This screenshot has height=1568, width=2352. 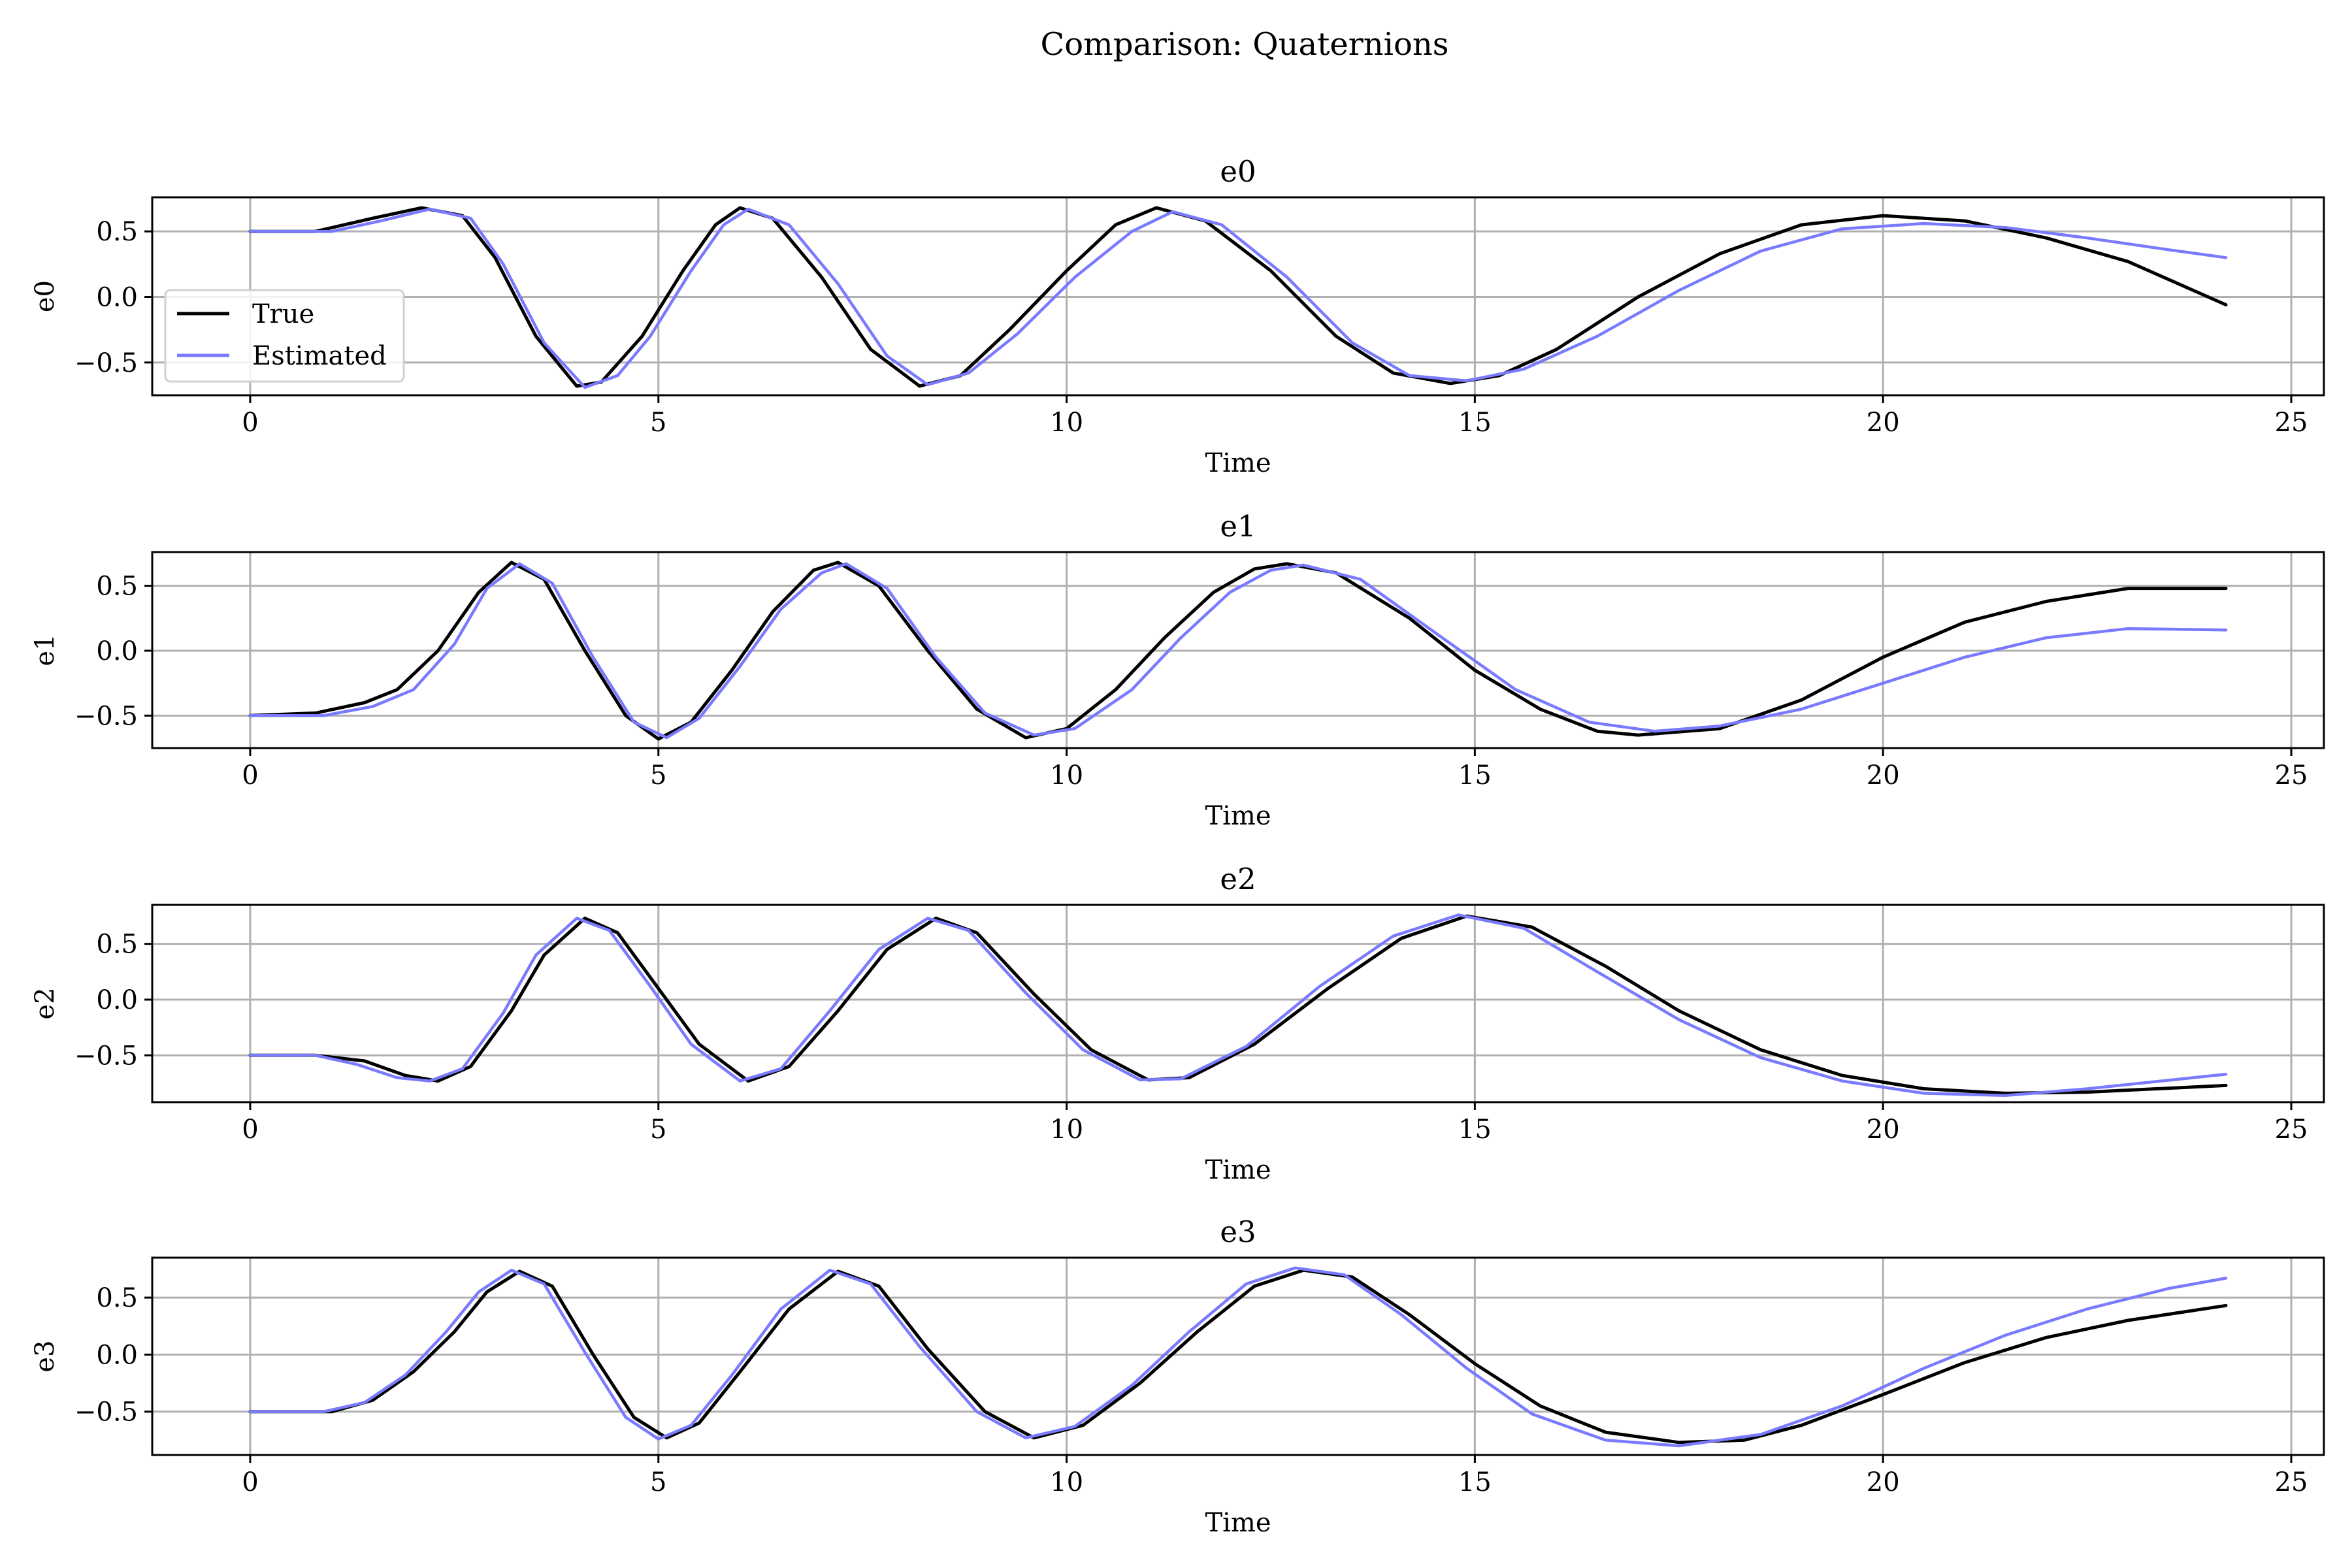 I want to click on subplot-title: e0, so click(x=1238, y=171).